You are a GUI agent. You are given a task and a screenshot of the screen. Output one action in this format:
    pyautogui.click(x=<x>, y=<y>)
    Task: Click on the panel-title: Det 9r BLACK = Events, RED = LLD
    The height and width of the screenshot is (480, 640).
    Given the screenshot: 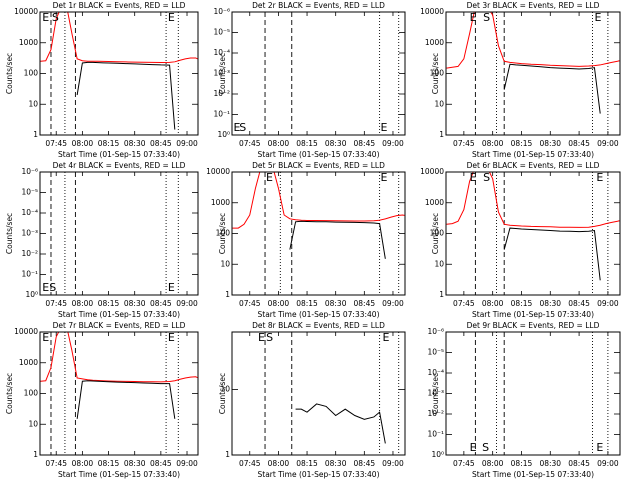 What is the action you would take?
    pyautogui.click(x=533, y=325)
    